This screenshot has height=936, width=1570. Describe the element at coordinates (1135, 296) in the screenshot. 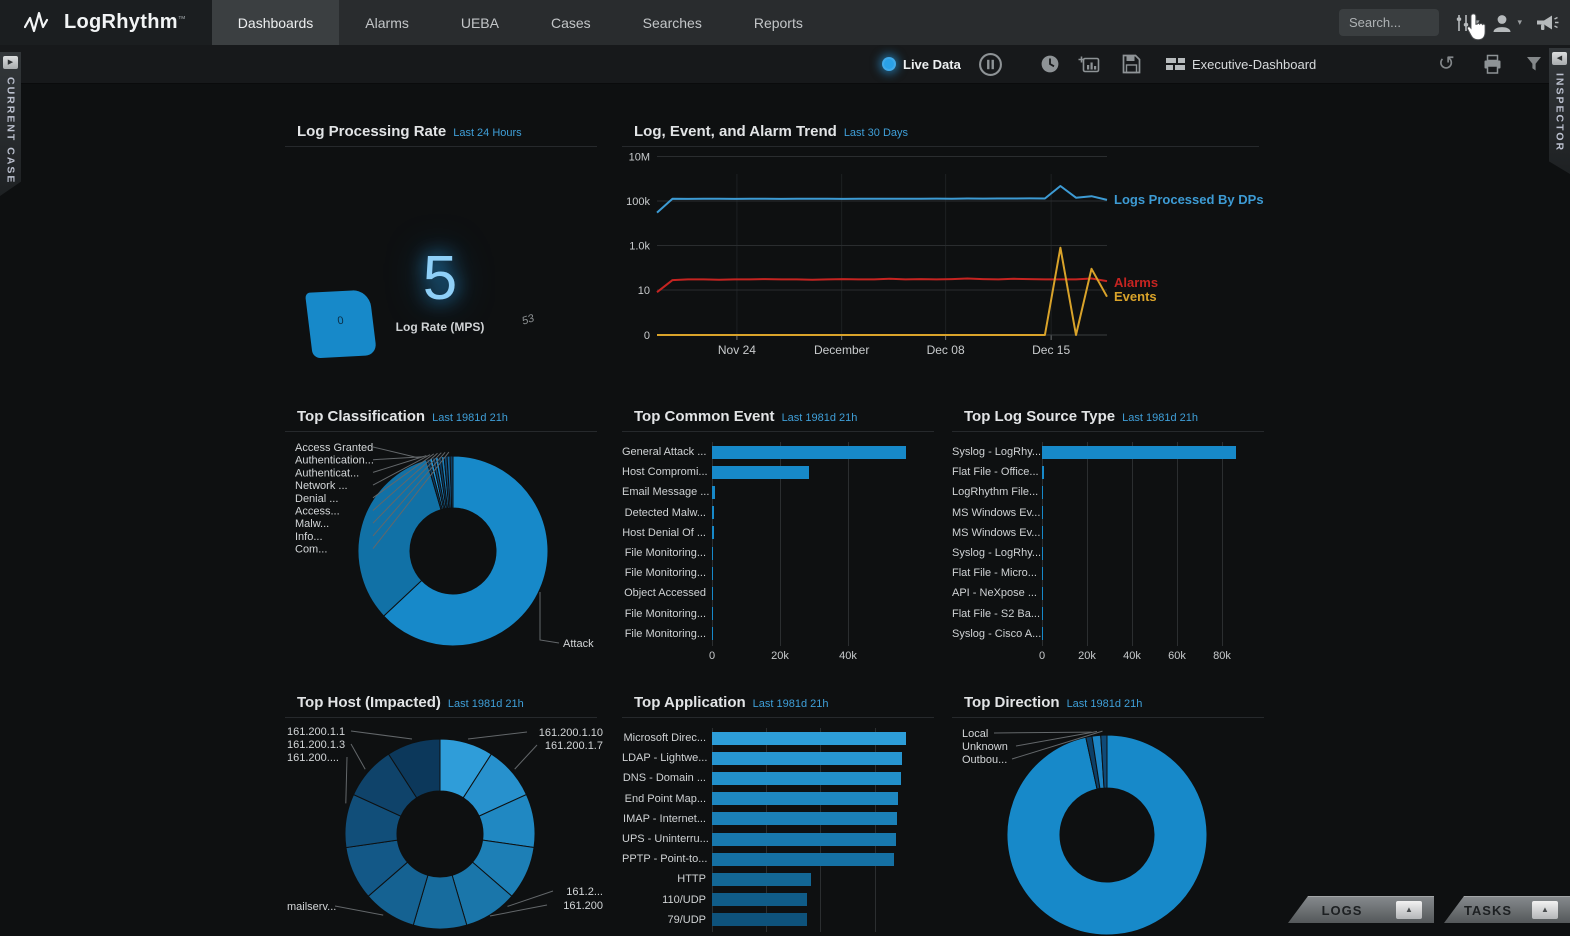

I see `trend-legend-item: Events` at that location.